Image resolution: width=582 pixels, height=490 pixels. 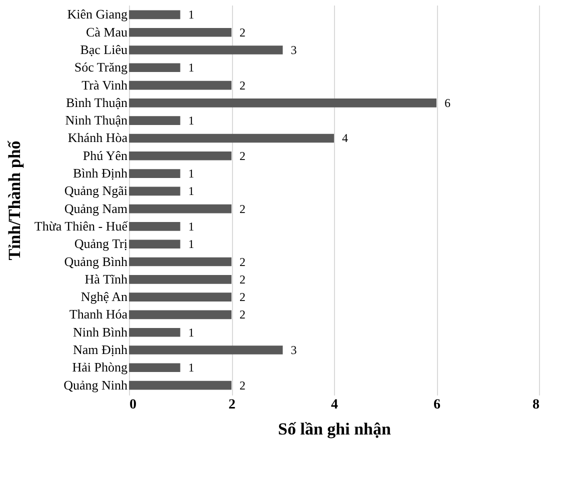 What do you see at coordinates (98, 314) in the screenshot?
I see `y-tick-label: Thanh Hóa` at bounding box center [98, 314].